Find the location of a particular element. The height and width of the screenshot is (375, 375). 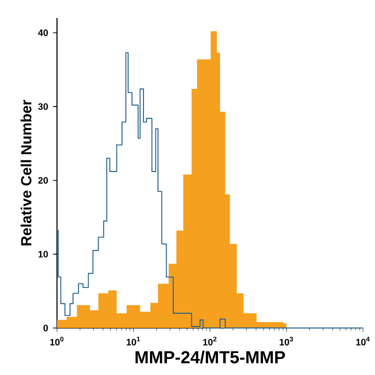

y-tick-label: 20 is located at coordinates (43, 180).